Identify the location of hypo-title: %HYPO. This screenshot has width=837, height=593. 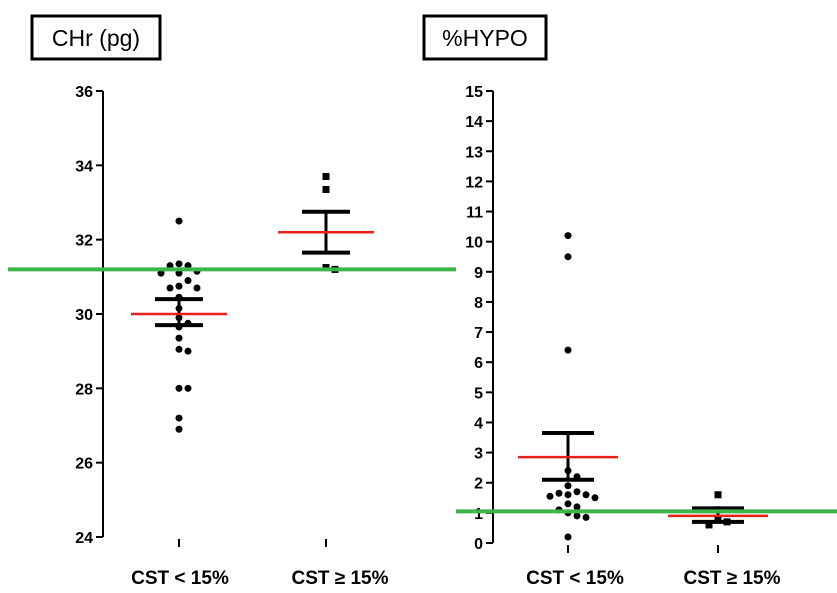
(485, 38).